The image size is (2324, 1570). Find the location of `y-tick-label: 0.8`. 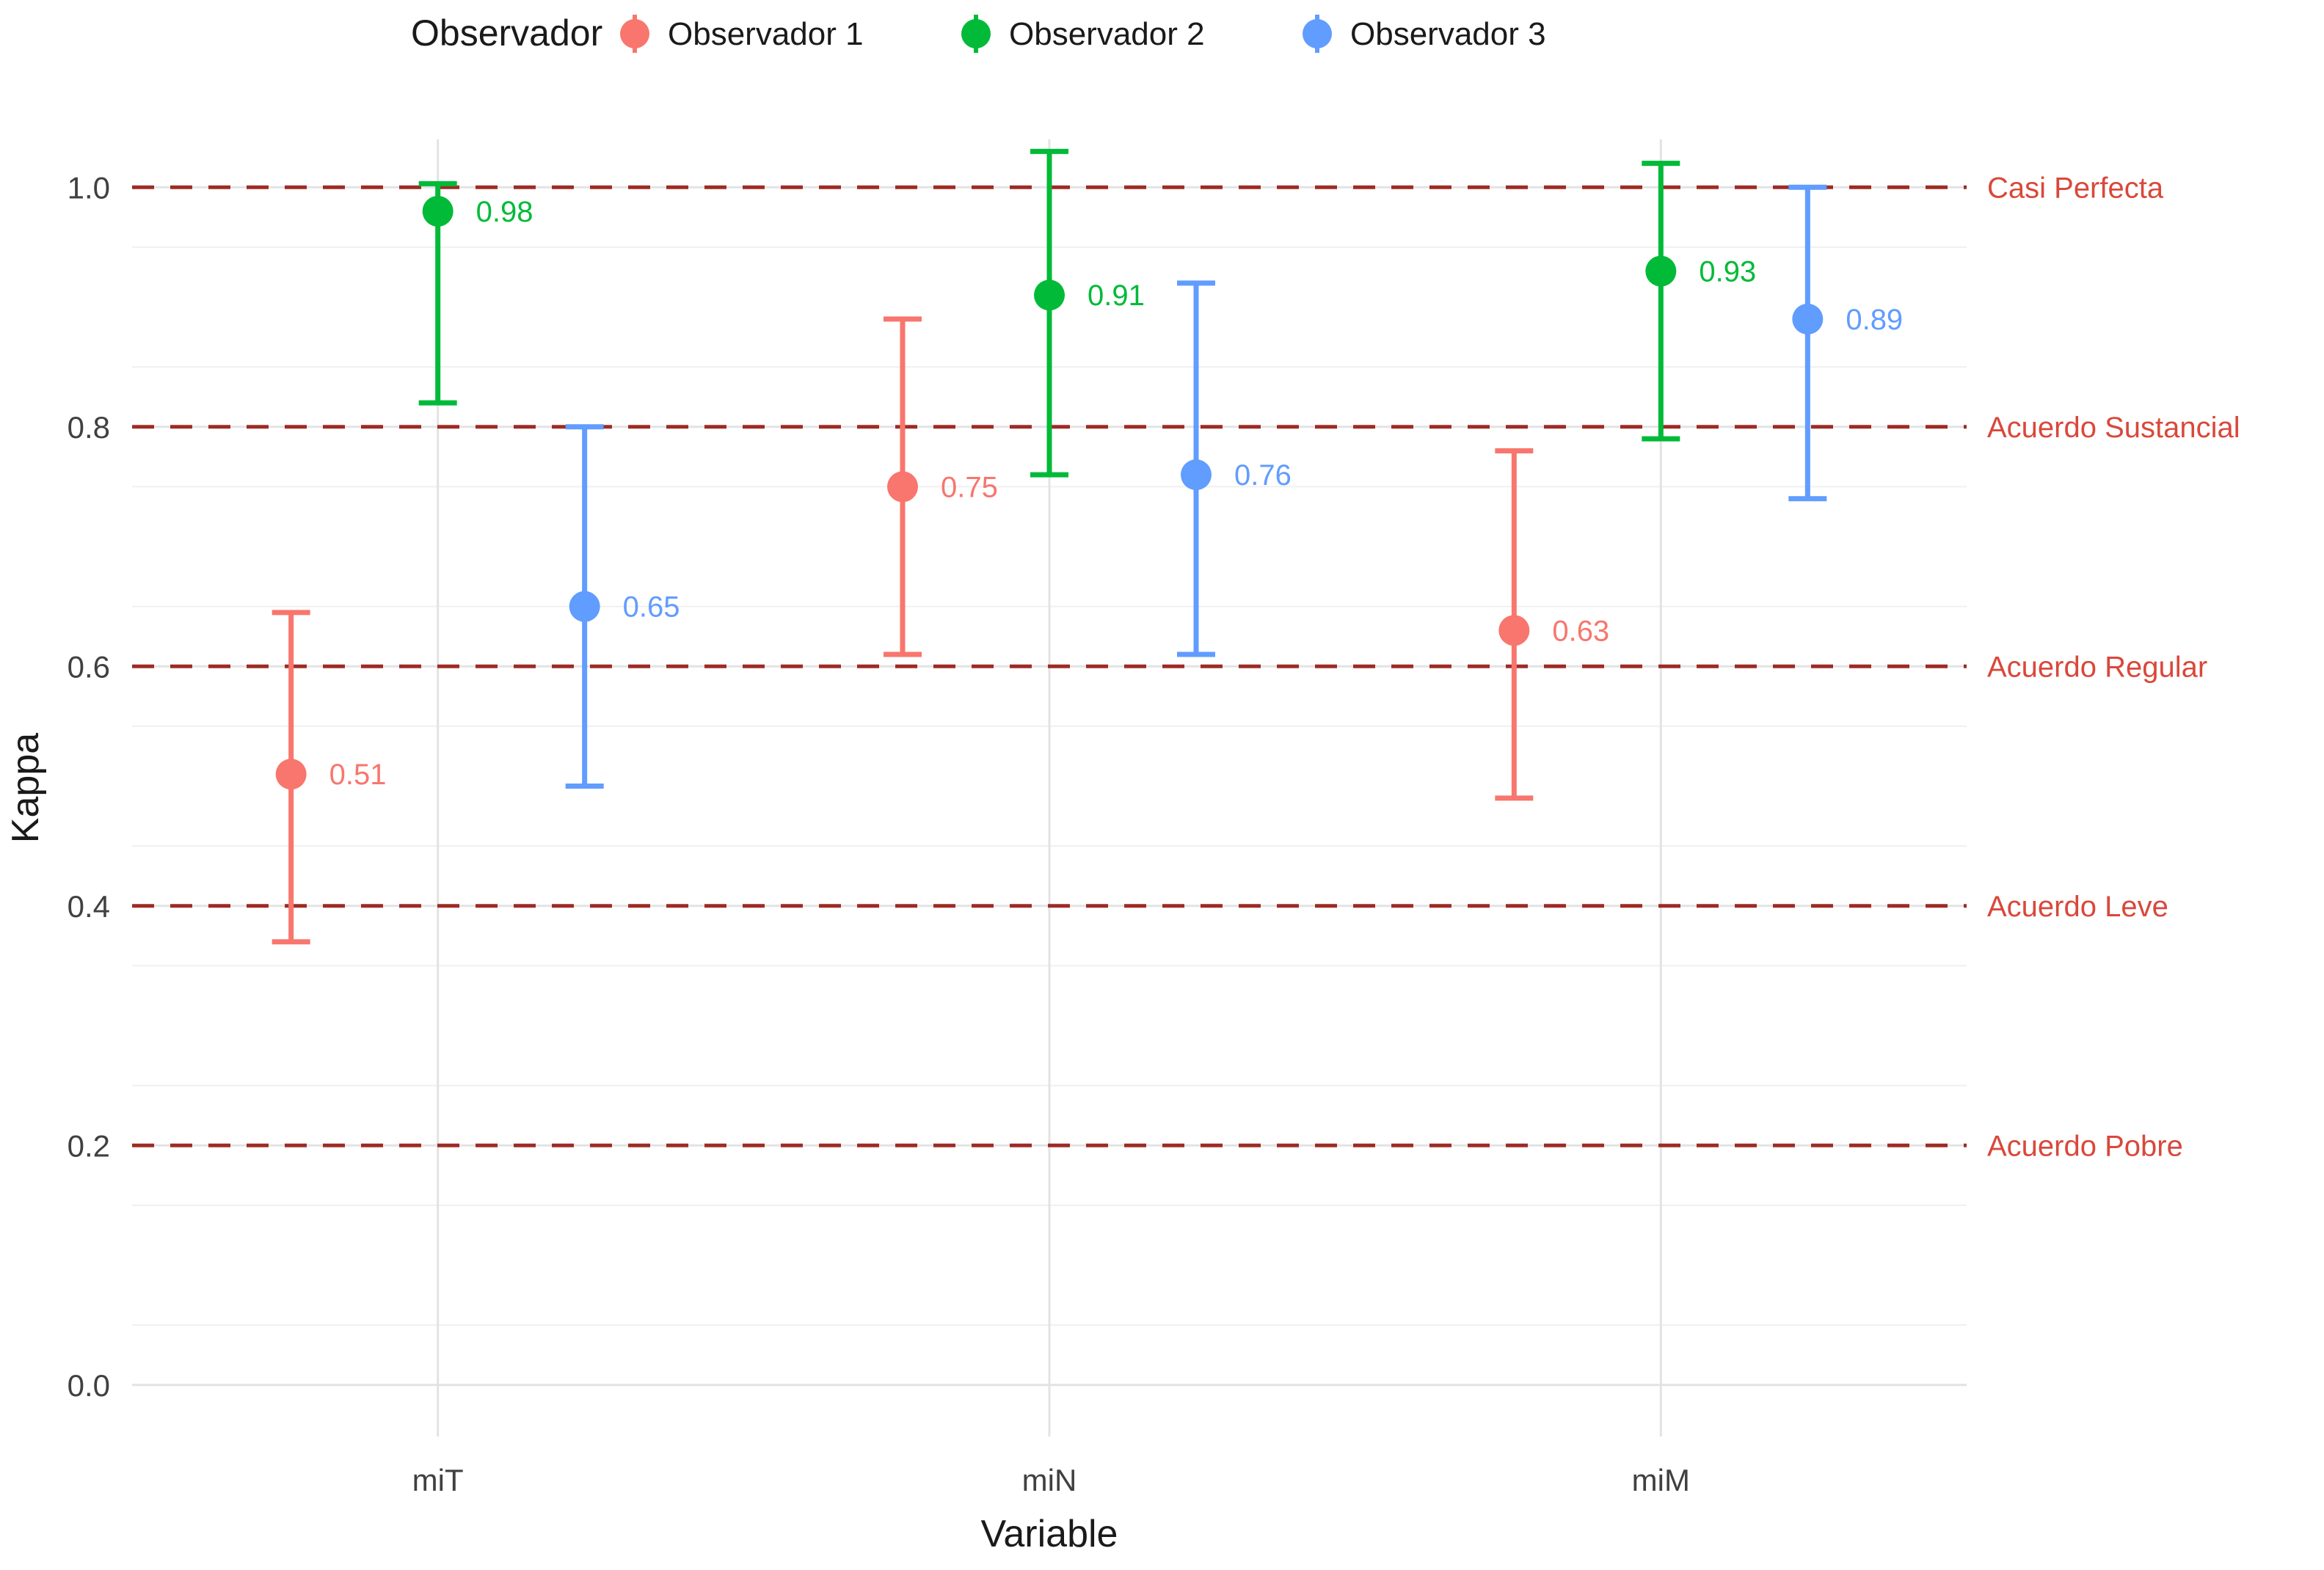

y-tick-label: 0.8 is located at coordinates (89, 427).